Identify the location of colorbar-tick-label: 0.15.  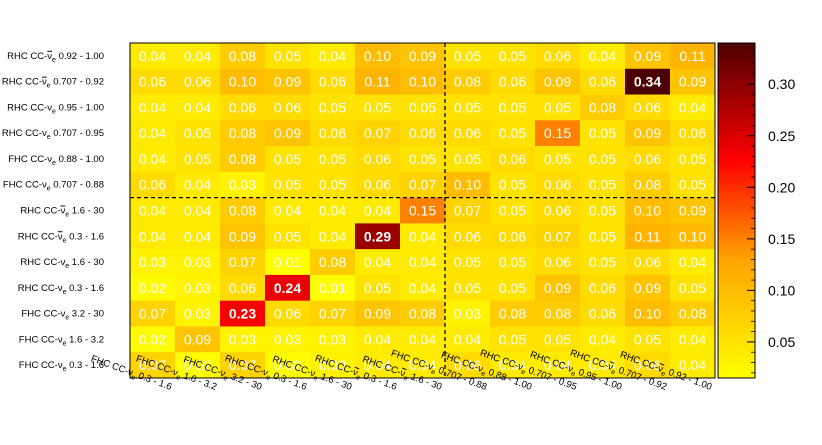
(781, 239).